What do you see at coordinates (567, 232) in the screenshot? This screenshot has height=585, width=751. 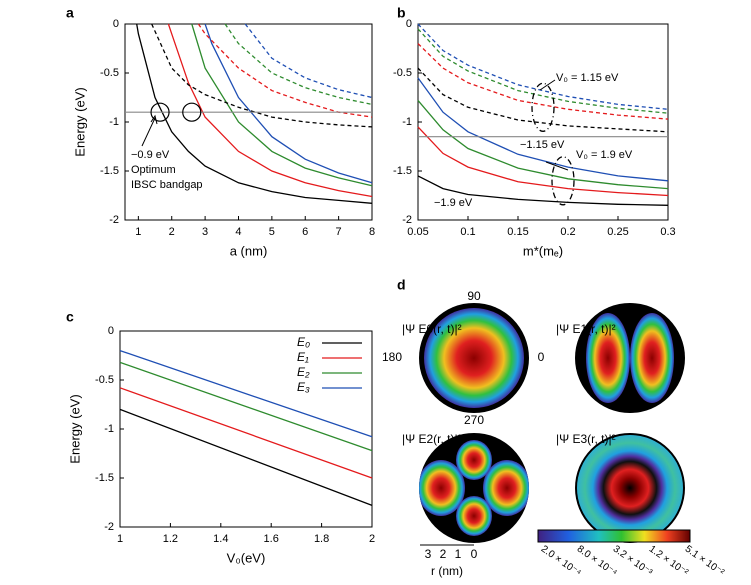 I see `x-tick-label: 0.2` at bounding box center [567, 232].